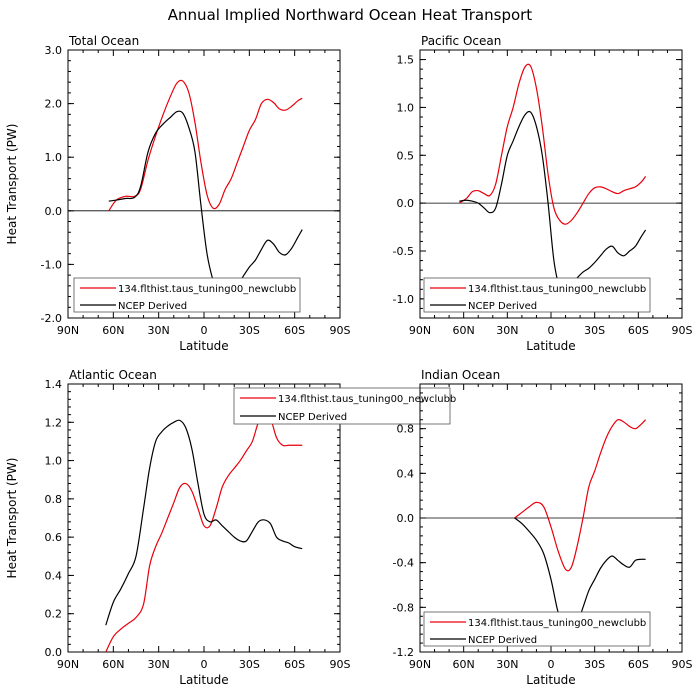  I want to click on y-tick-label: 3.0, so click(54, 50).